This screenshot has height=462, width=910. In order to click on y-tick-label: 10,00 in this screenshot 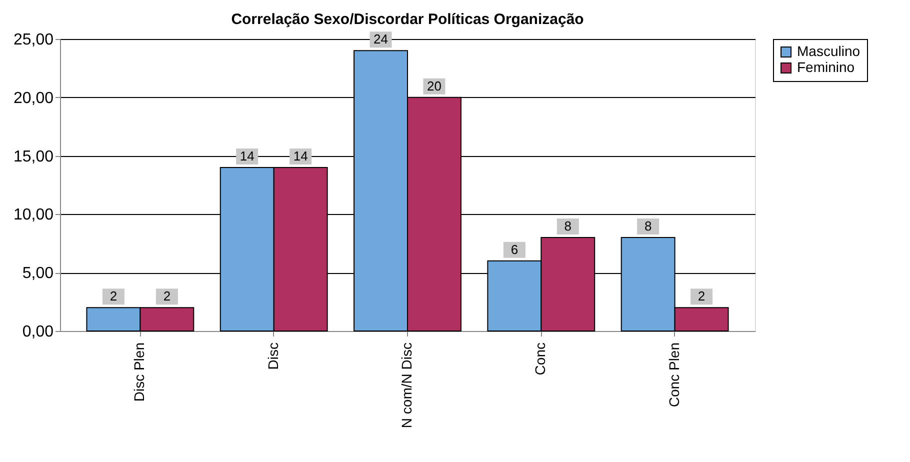, I will do `click(33, 215)`.